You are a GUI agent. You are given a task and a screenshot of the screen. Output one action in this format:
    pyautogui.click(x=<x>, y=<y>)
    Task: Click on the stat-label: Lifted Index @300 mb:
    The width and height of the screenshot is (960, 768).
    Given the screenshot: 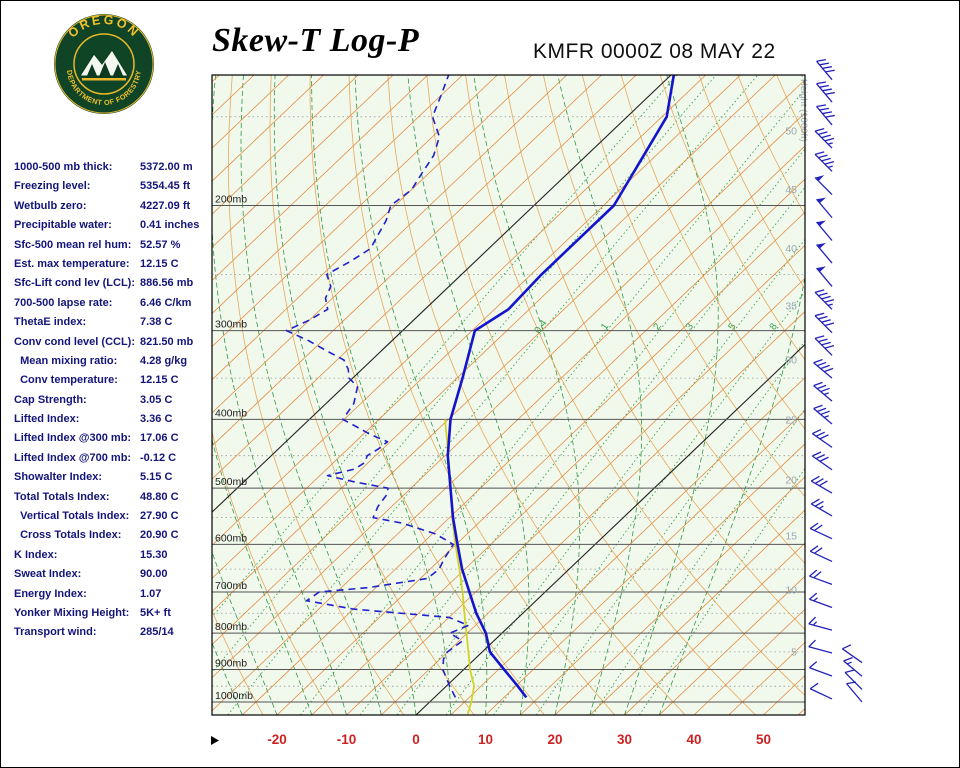 What is the action you would take?
    pyautogui.click(x=73, y=438)
    